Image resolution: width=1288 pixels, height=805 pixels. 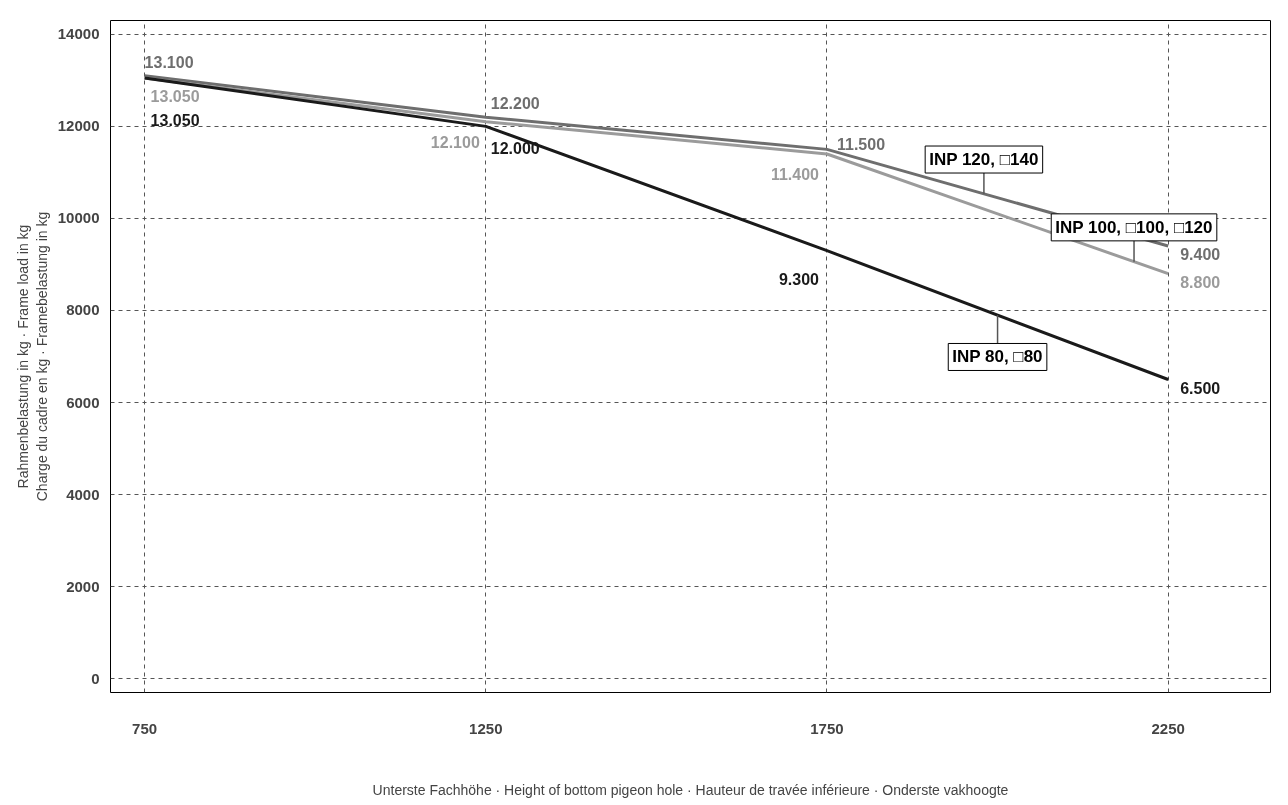 What do you see at coordinates (78, 126) in the screenshot?
I see `y-tick-label: 12000` at bounding box center [78, 126].